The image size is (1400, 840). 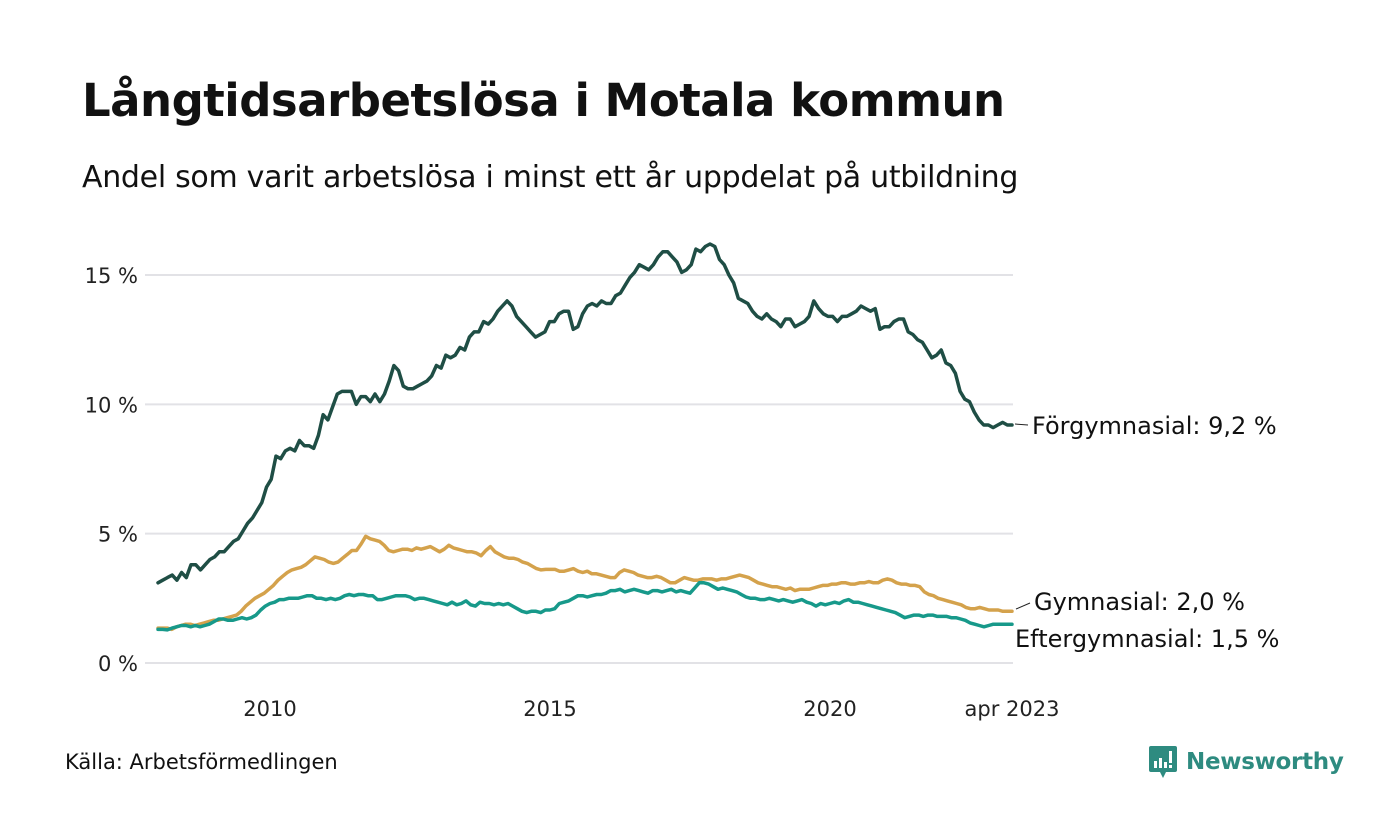 I want to click on y-tick-label: 5 %, so click(x=118, y=535).